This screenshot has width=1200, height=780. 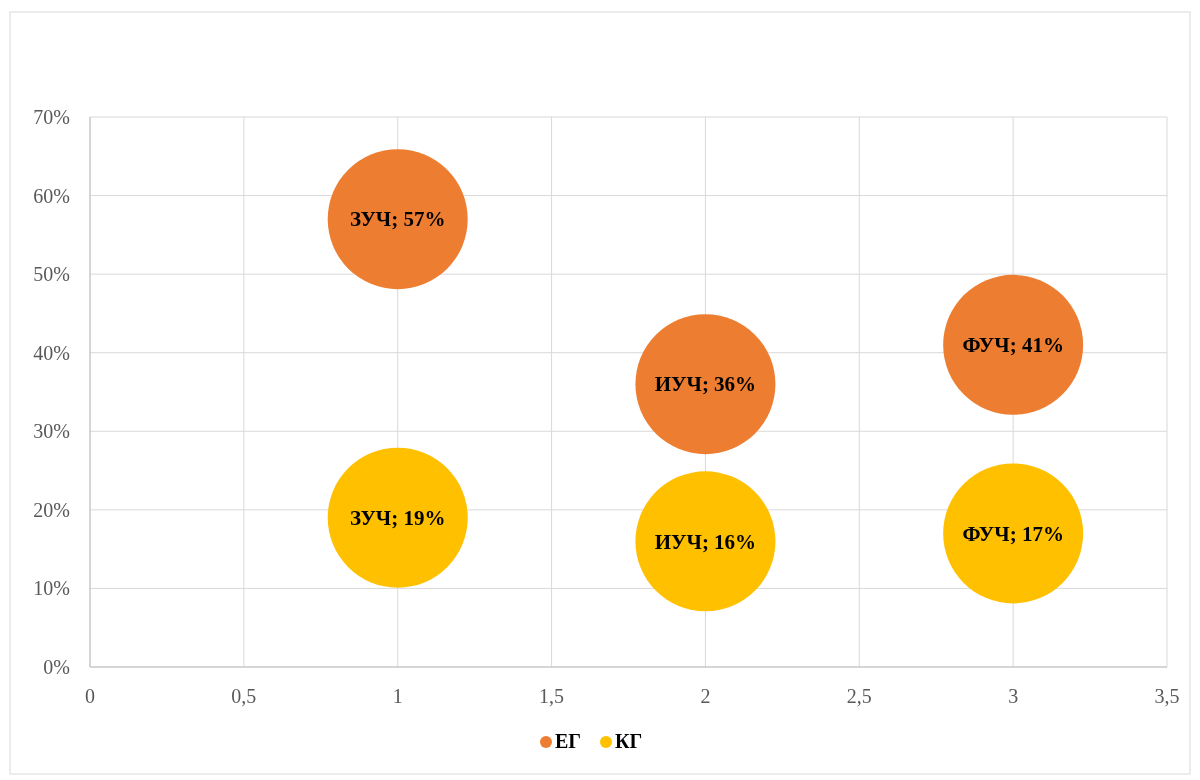 I want to click on x-tick-label: 2,5, so click(x=859, y=696).